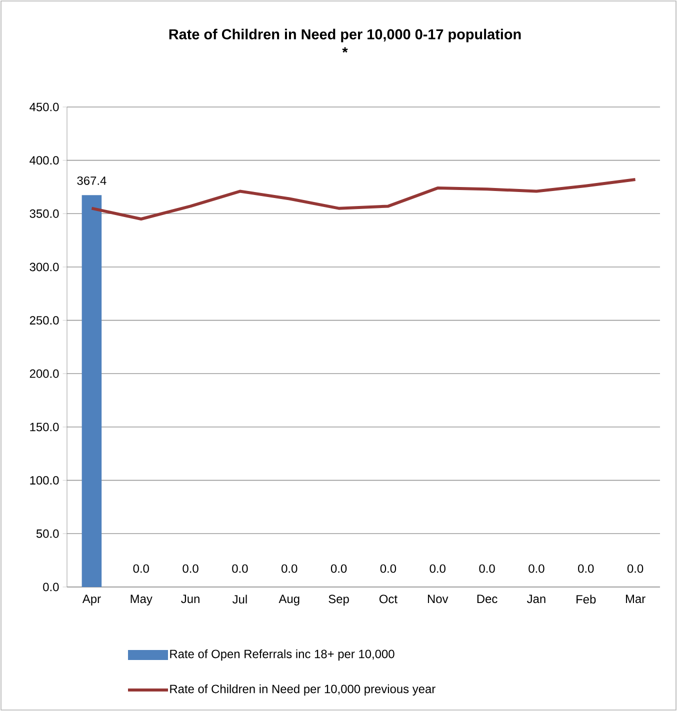 Image resolution: width=677 pixels, height=711 pixels. What do you see at coordinates (289, 600) in the screenshot?
I see `x-tick-label: Aug` at bounding box center [289, 600].